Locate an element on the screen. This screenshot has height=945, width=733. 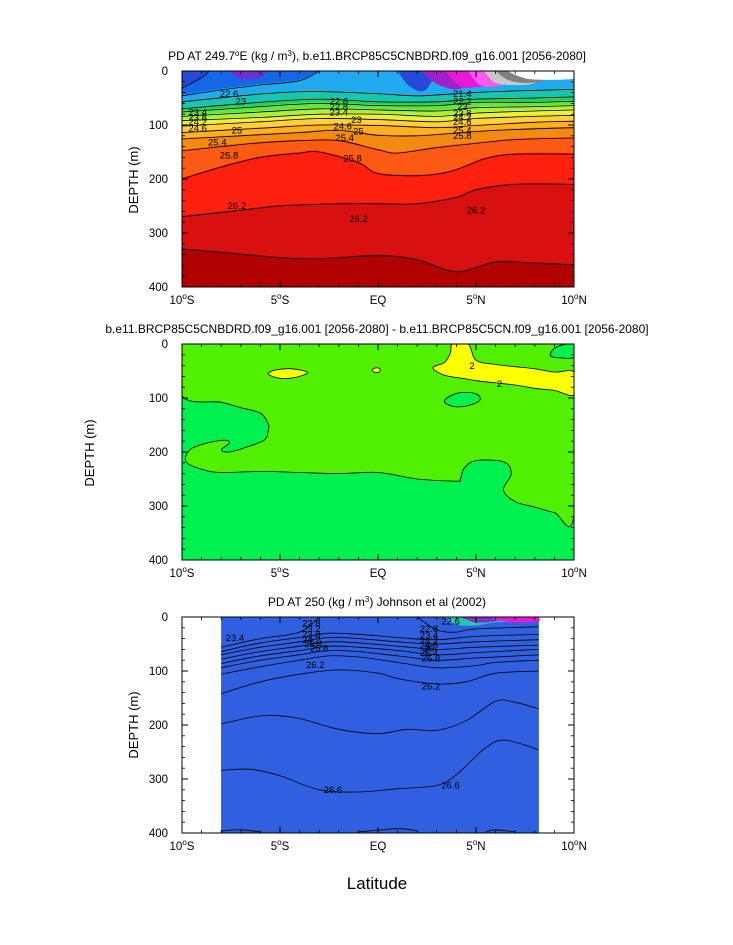
panel-bottom-contour-label: 23.8 is located at coordinates (311, 635).